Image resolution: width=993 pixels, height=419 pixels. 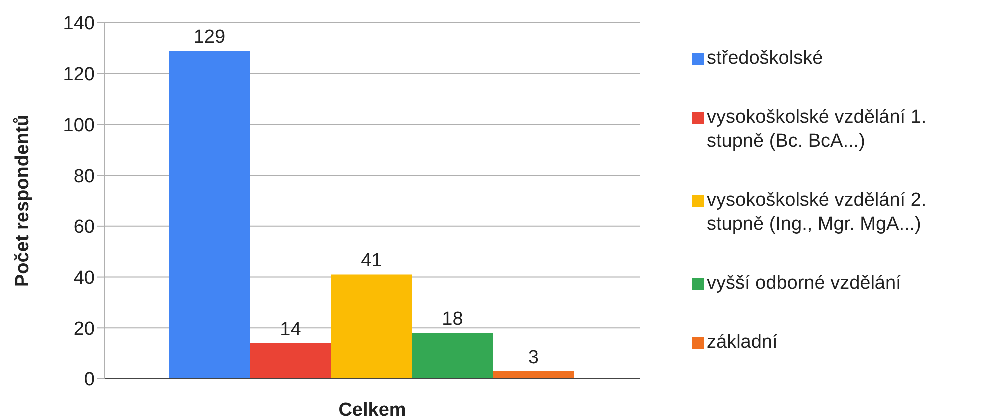 I want to click on data-label: 18, so click(x=453, y=319).